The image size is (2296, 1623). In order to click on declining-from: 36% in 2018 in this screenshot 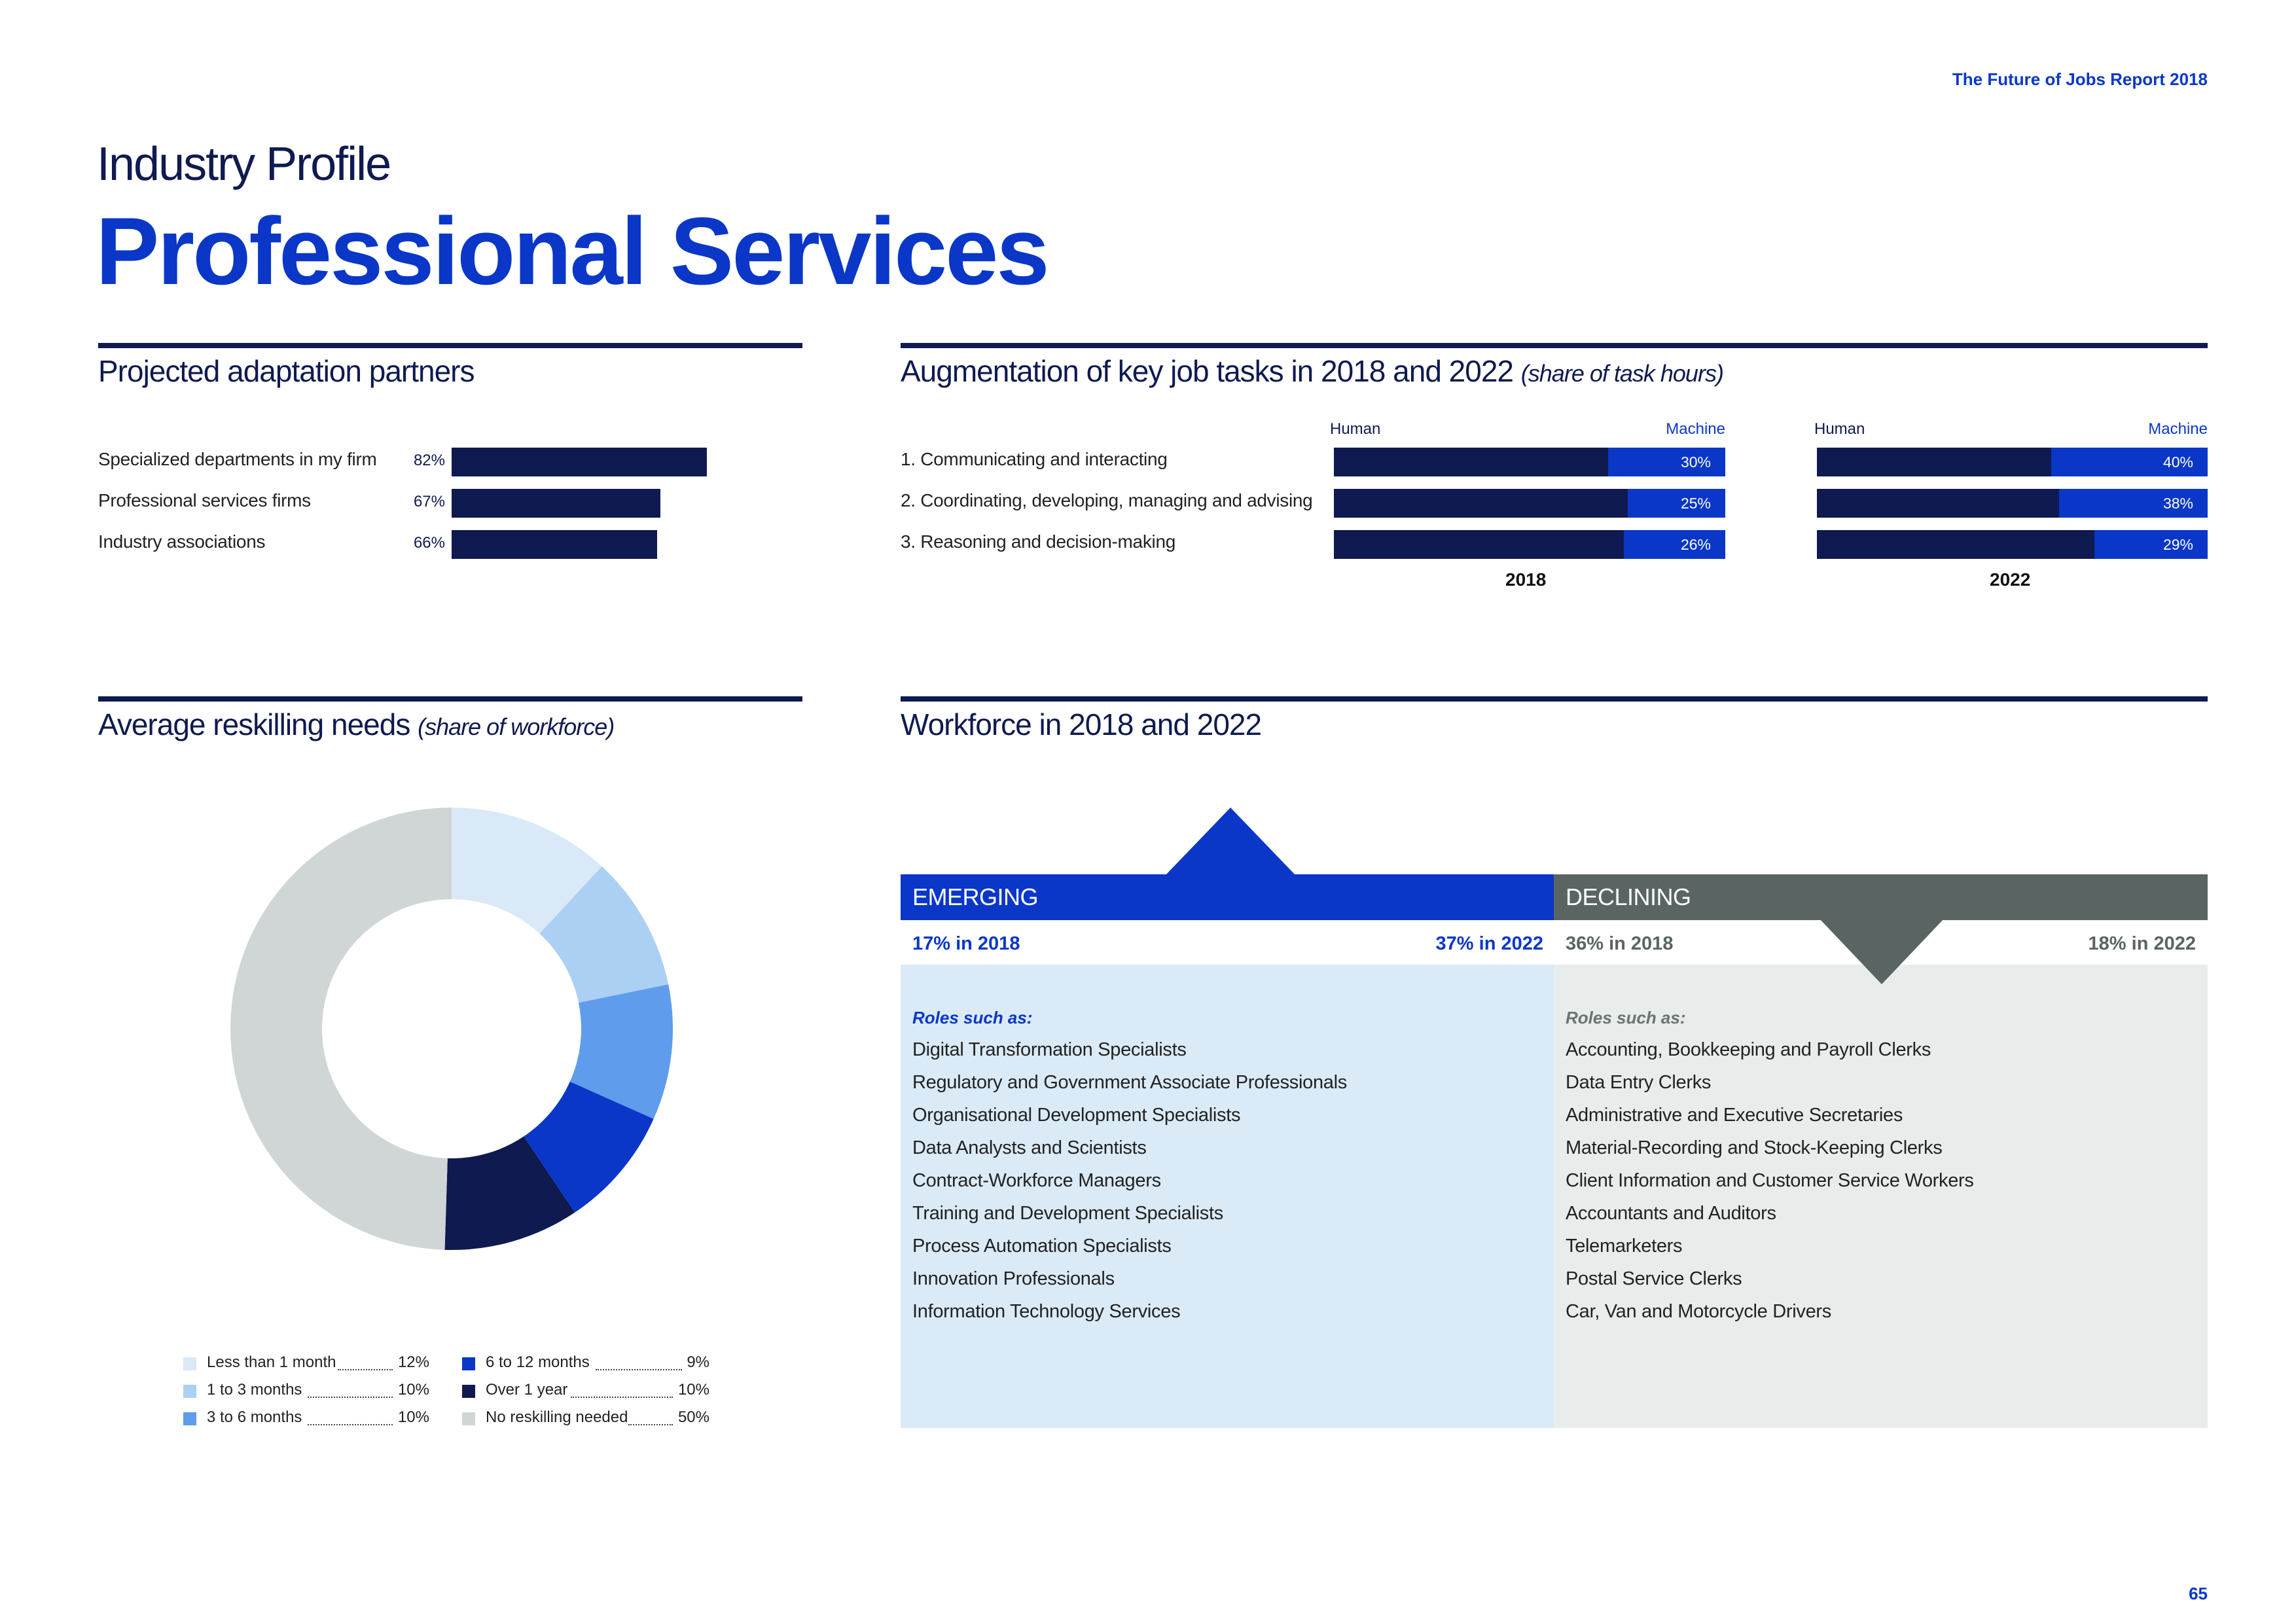, I will do `click(1620, 943)`.